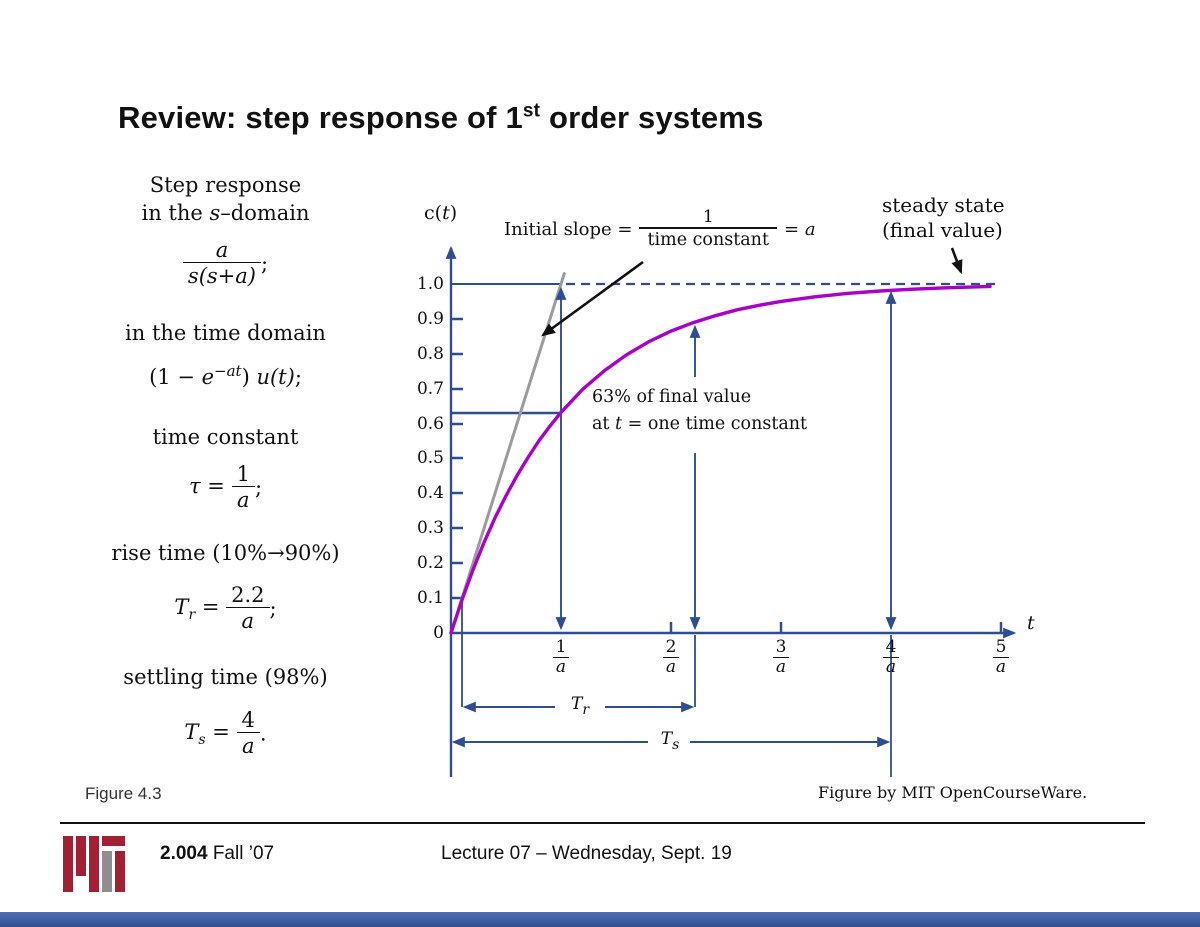  Describe the element at coordinates (580, 706) in the screenshot. I see `rise-time-span-label: Tr` at that location.